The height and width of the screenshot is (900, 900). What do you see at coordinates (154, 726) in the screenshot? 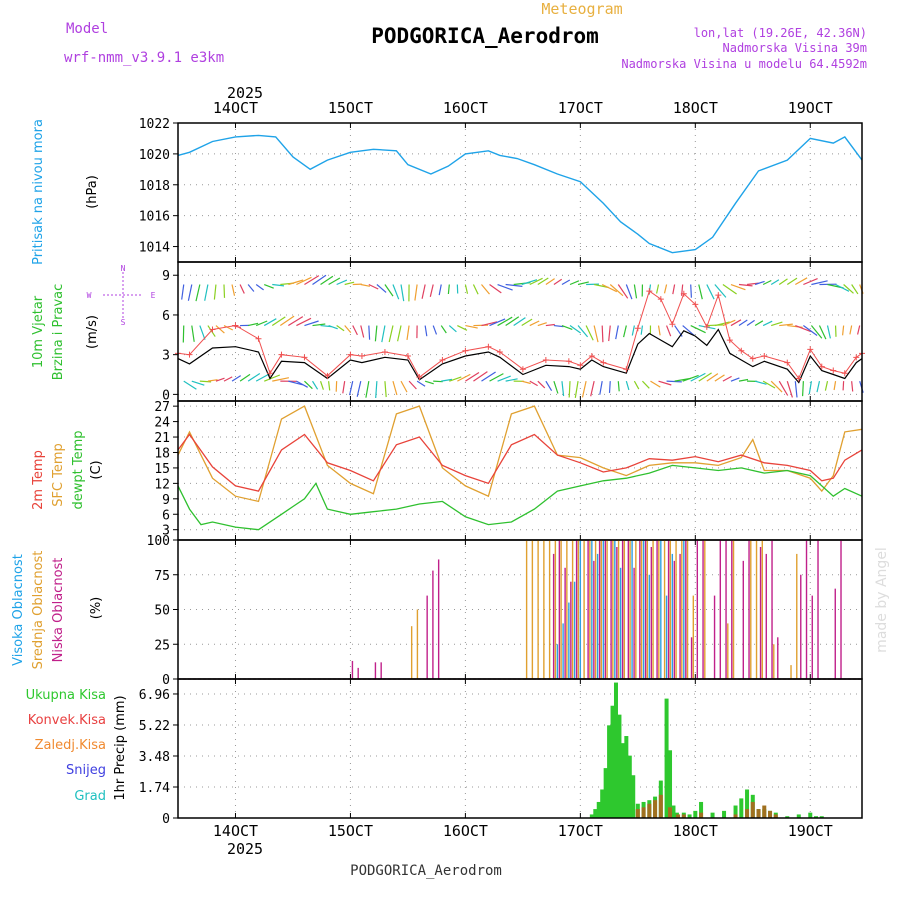
I see `tick-label: 5.22` at bounding box center [154, 726].